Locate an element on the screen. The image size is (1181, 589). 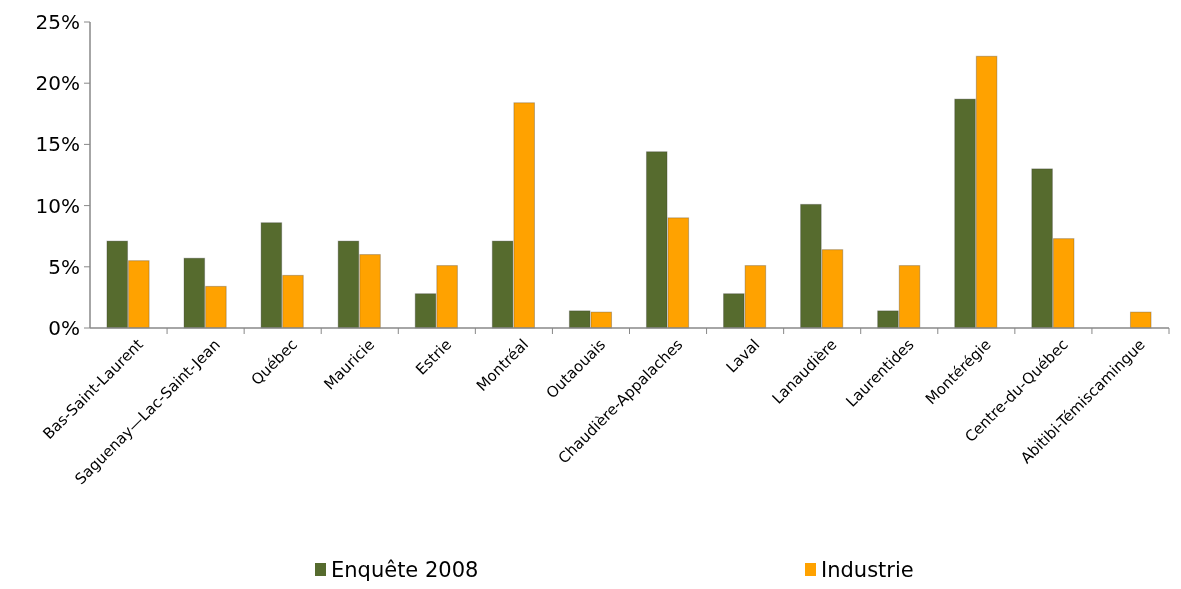
y-tick-label: 20% is located at coordinates (57, 83).